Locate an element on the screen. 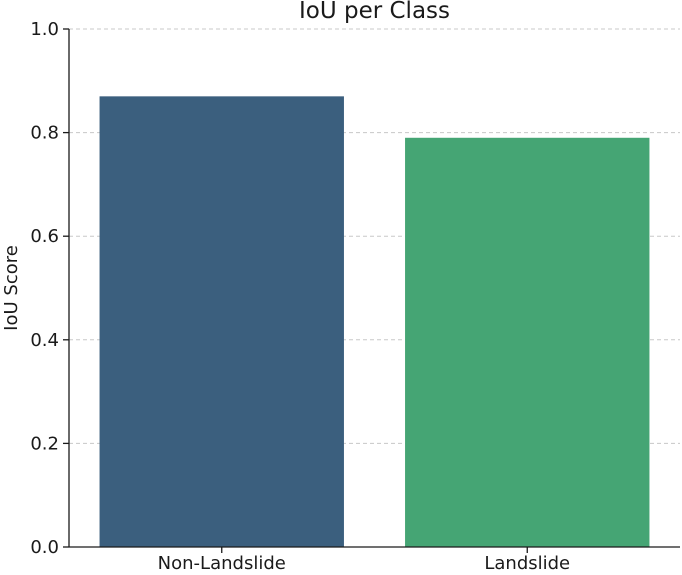 Image resolution: width=682 pixels, height=575 pixels. y-tick-label-5: 1.0 is located at coordinates (44, 29).